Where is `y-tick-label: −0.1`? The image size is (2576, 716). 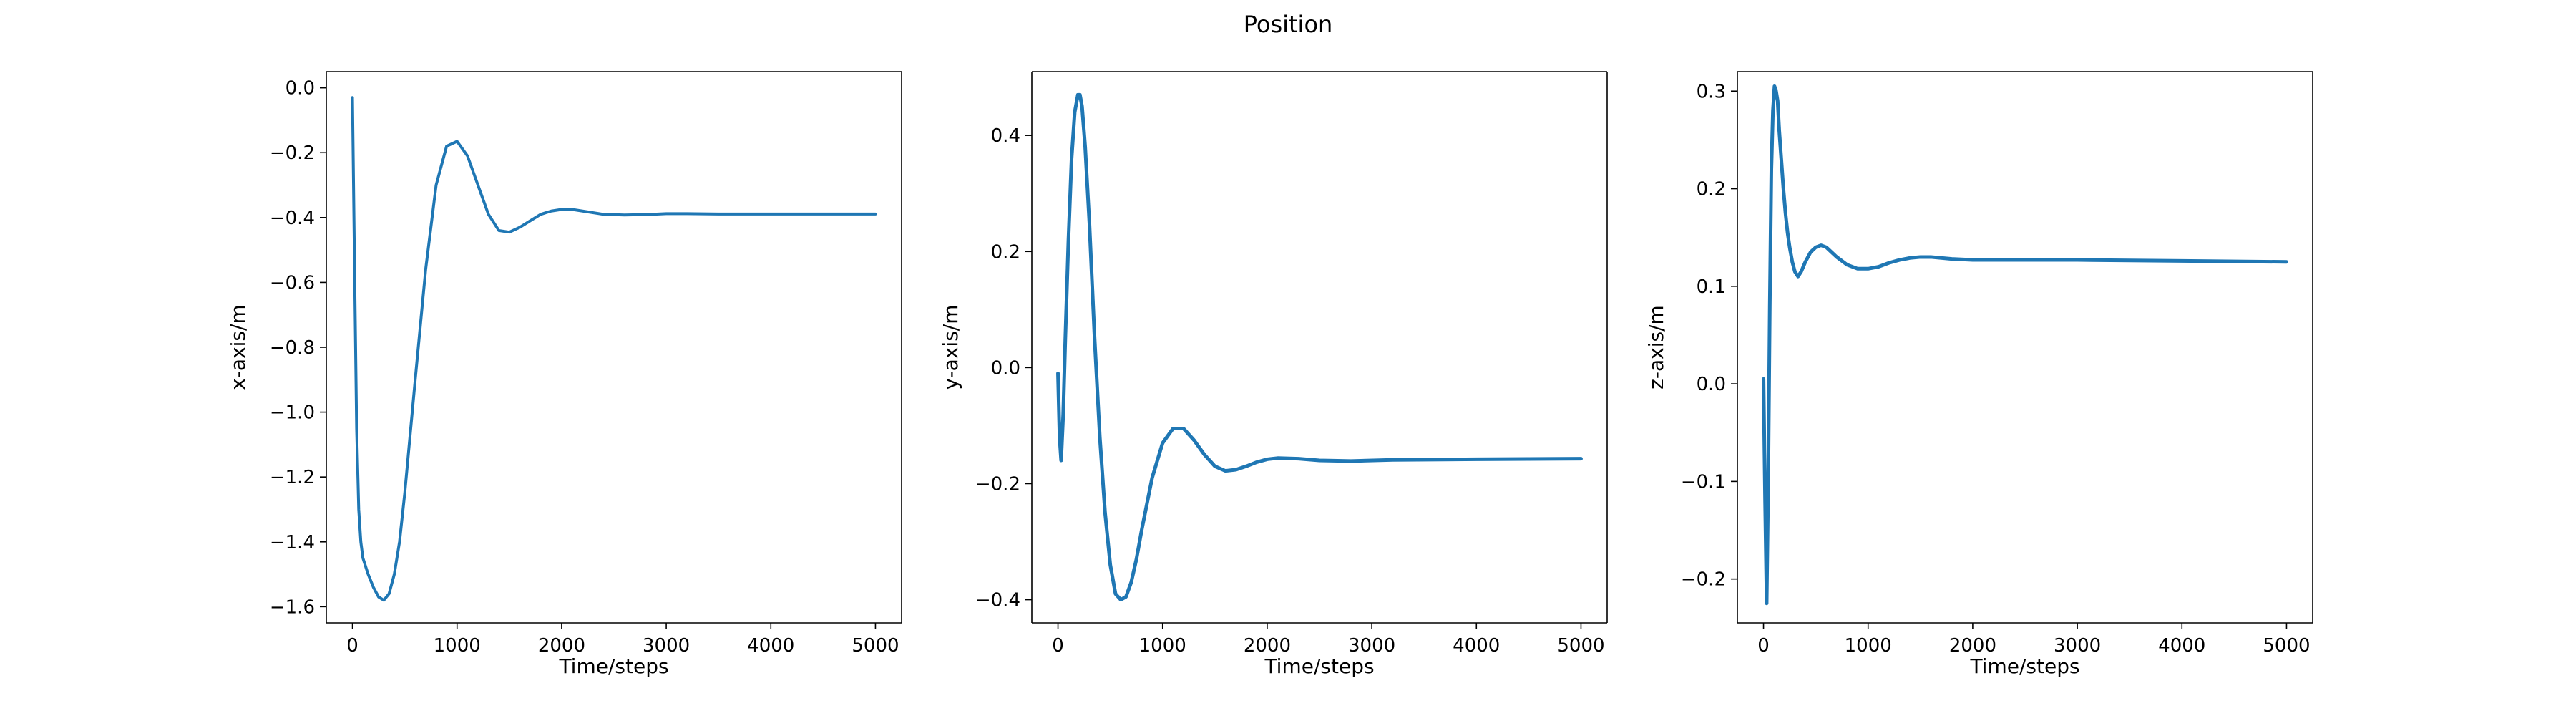
y-tick-label: −0.1 is located at coordinates (1703, 482).